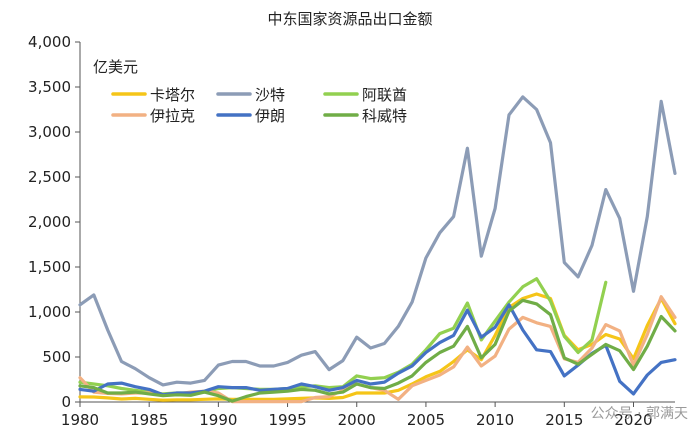  I want to click on y-tick-label: 1,000, so click(49, 312).